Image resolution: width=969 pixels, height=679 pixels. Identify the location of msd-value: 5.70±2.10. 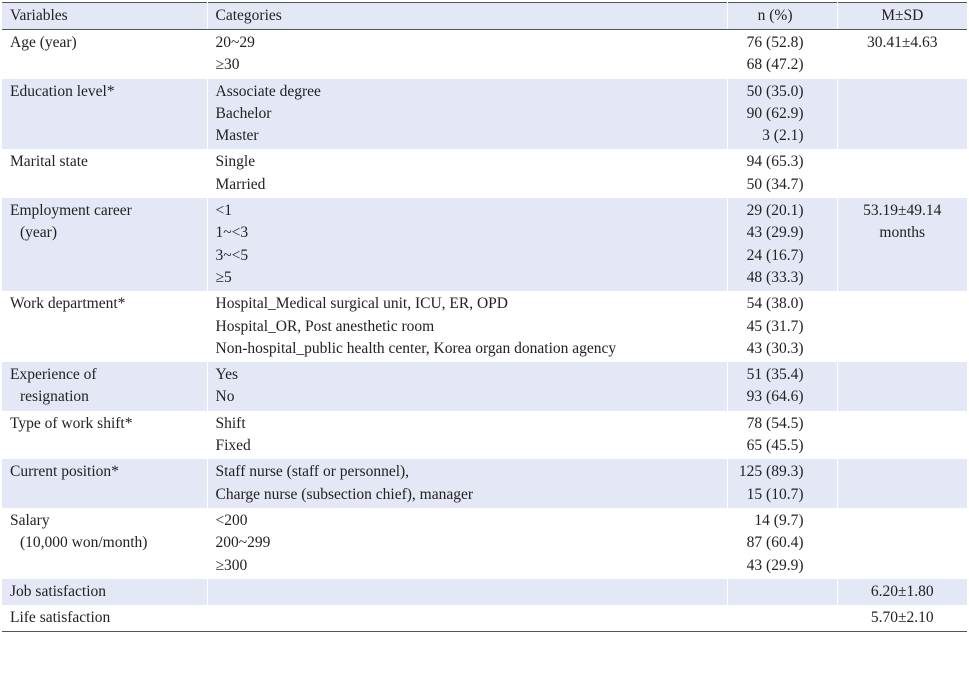
(902, 618).